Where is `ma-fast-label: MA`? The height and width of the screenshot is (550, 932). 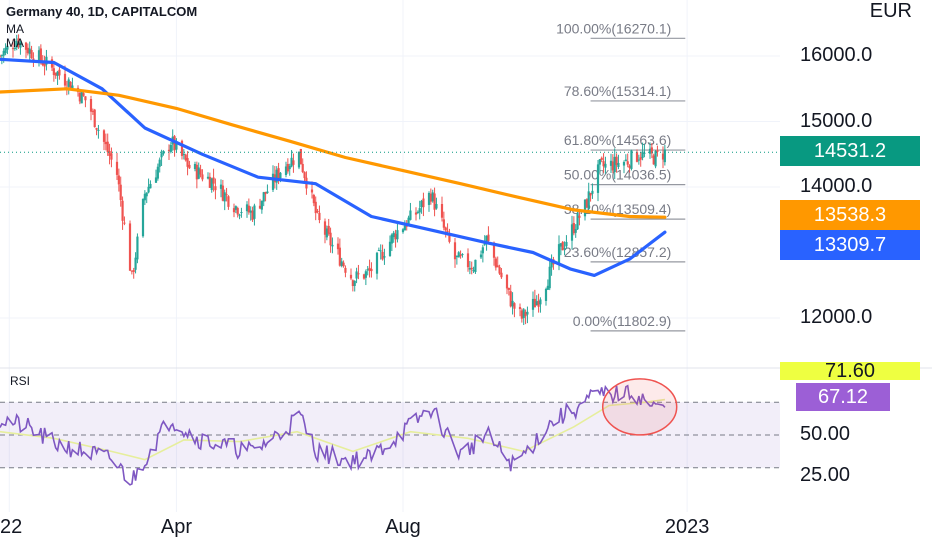 ma-fast-label: MA is located at coordinates (15, 29).